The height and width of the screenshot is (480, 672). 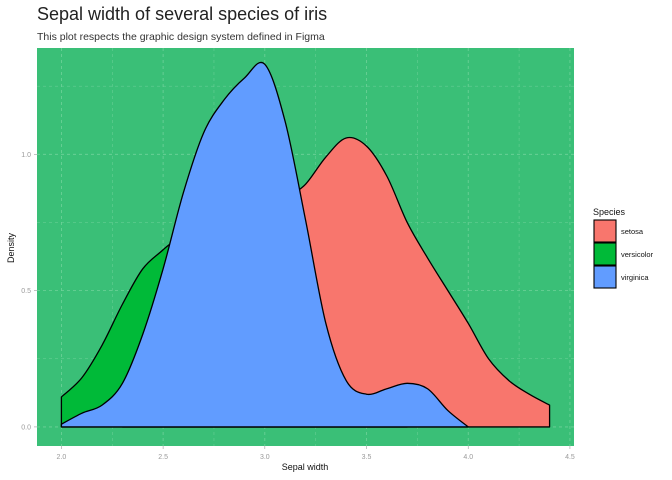 What do you see at coordinates (609, 212) in the screenshot?
I see `legend-title: Species` at bounding box center [609, 212].